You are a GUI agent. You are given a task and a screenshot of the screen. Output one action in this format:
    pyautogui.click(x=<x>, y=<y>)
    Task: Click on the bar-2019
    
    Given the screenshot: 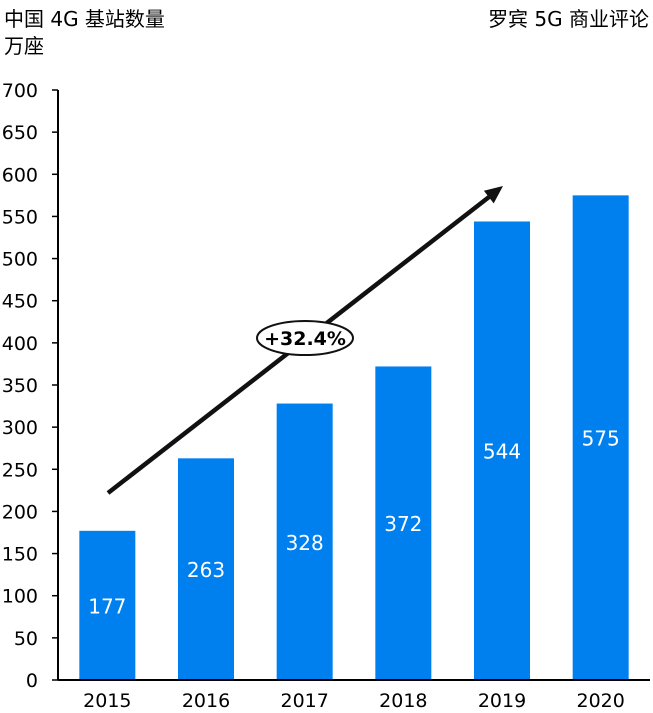 What is the action you would take?
    pyautogui.click(x=502, y=450)
    